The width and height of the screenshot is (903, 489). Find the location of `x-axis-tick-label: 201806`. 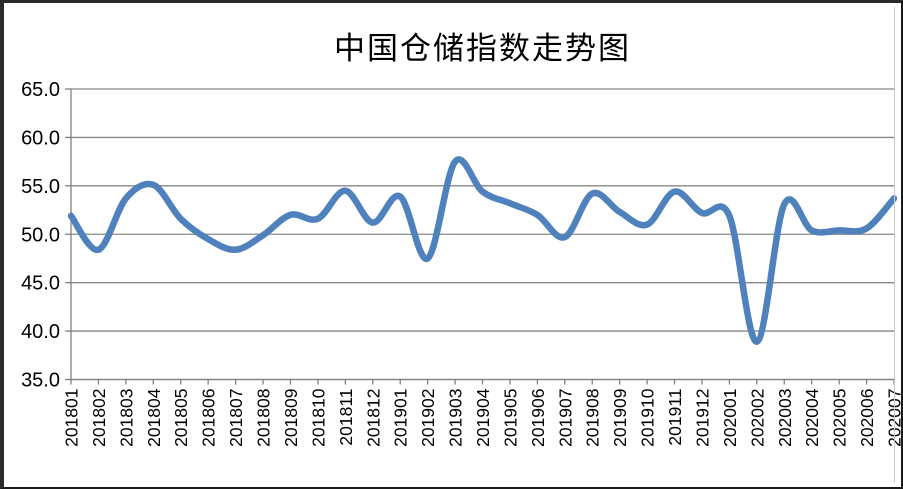

x-axis-tick-label: 201806 is located at coordinates (209, 418).